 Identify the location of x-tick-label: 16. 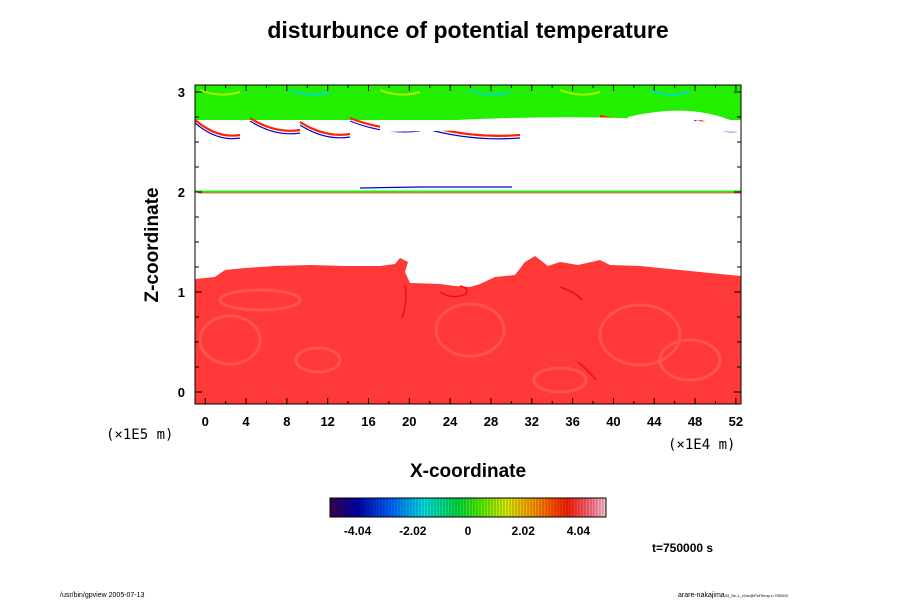
(368, 421).